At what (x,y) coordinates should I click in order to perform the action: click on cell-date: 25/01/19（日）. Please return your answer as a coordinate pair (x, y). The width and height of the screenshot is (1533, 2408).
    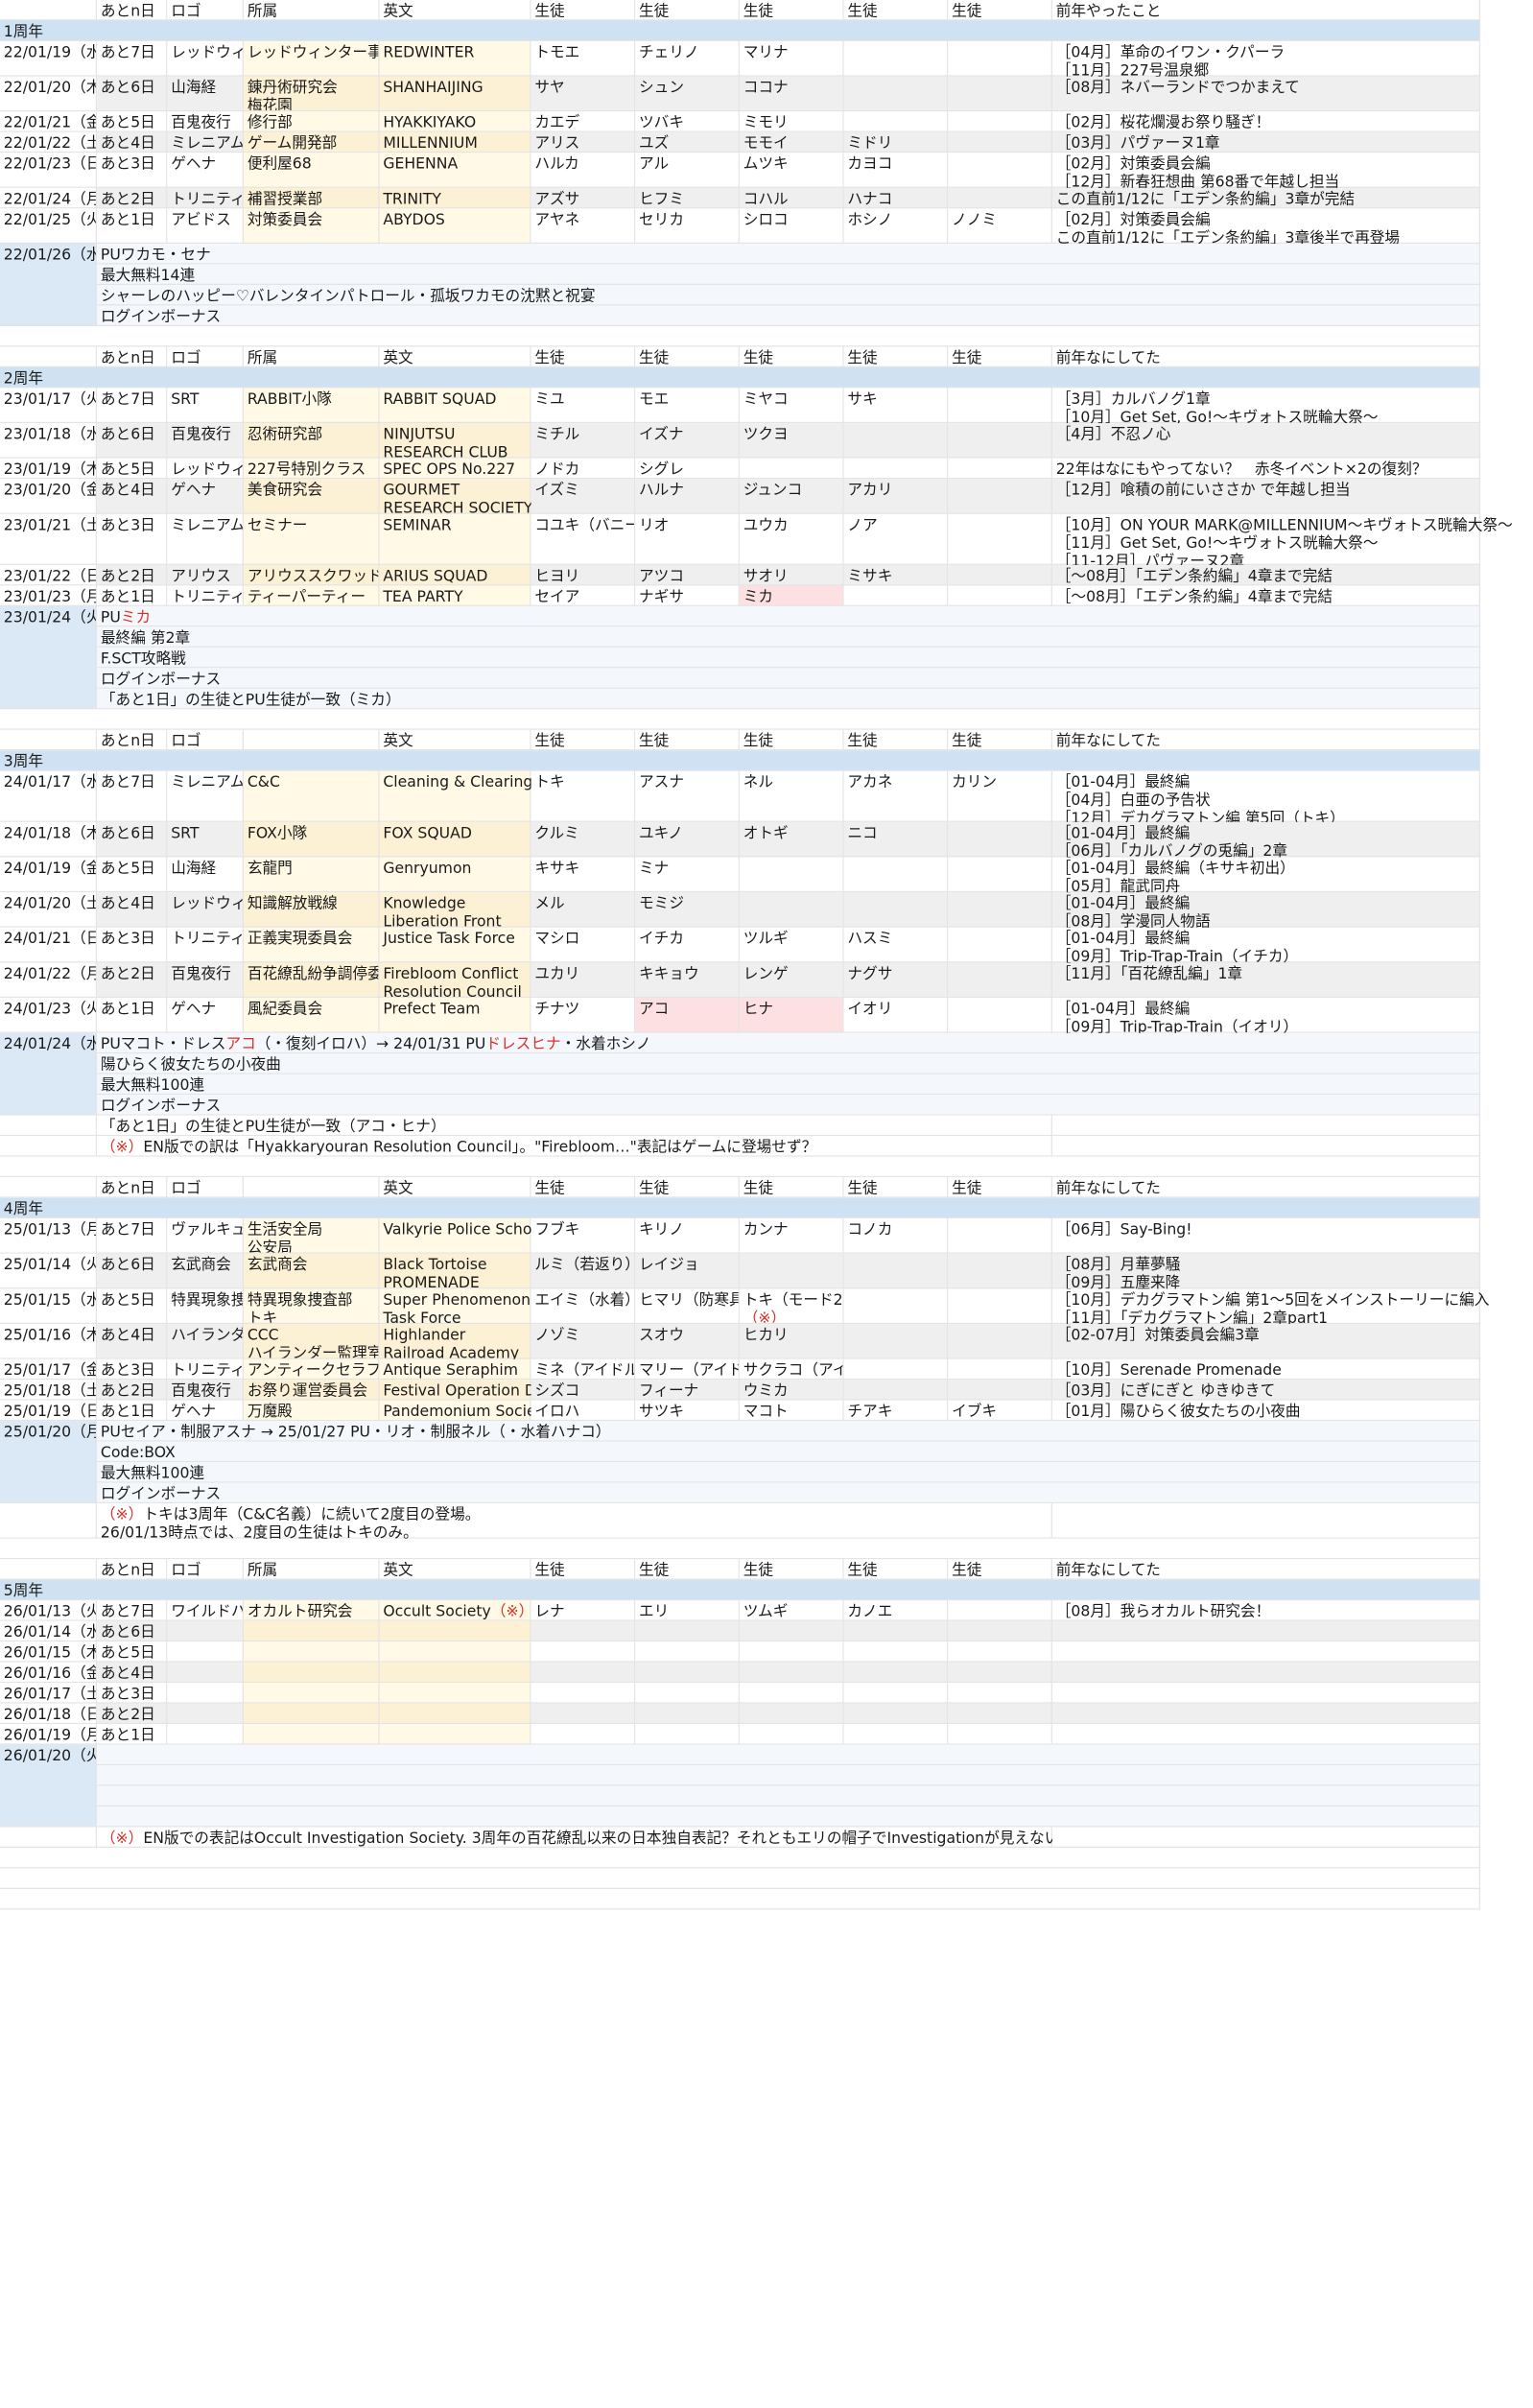
    Looking at the image, I should click on (49, 1411).